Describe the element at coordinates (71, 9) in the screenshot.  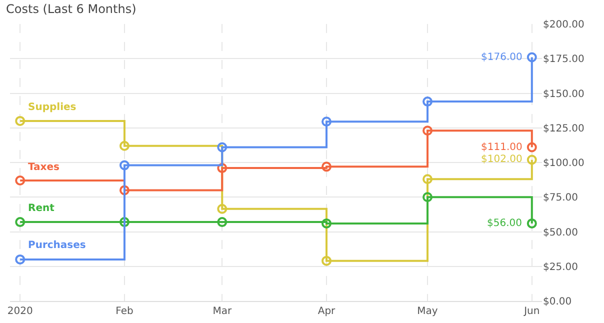
I see `chart-title: Costs (Last 6 Months)` at that location.